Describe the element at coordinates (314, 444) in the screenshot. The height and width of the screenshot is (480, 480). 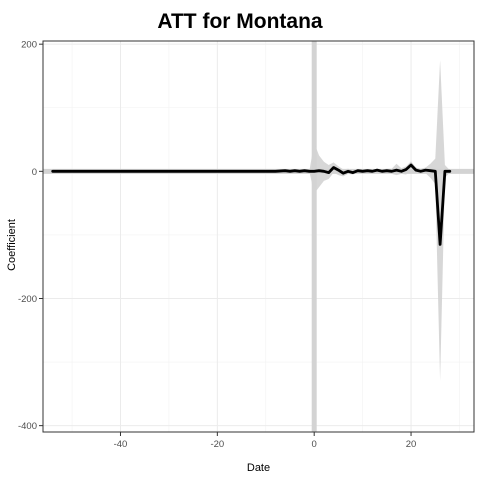
I see `x-tick-label: 0` at that location.